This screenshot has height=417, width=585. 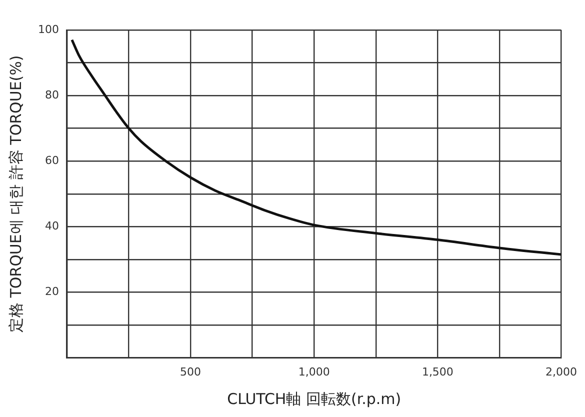 I want to click on x-tick-label: 1,000, so click(x=314, y=371).